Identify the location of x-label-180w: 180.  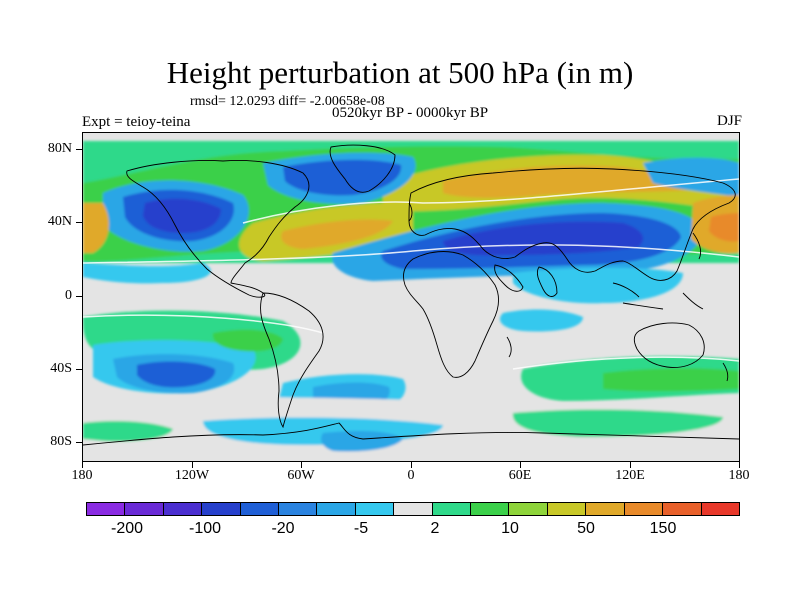
(82, 475).